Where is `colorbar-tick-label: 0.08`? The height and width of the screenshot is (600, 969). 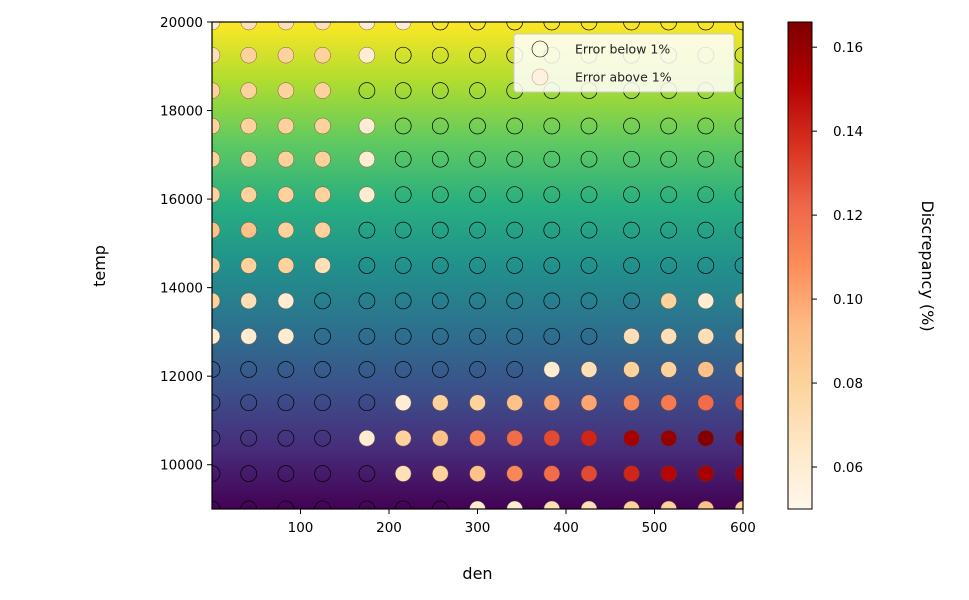
colorbar-tick-label: 0.08 is located at coordinates (848, 384).